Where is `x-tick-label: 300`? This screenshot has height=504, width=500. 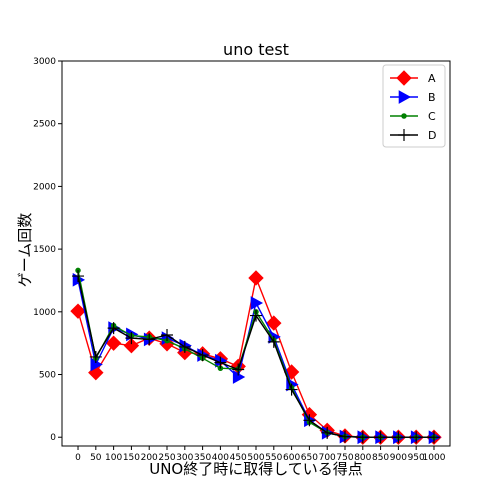 x-tick-label: 300 is located at coordinates (184, 458).